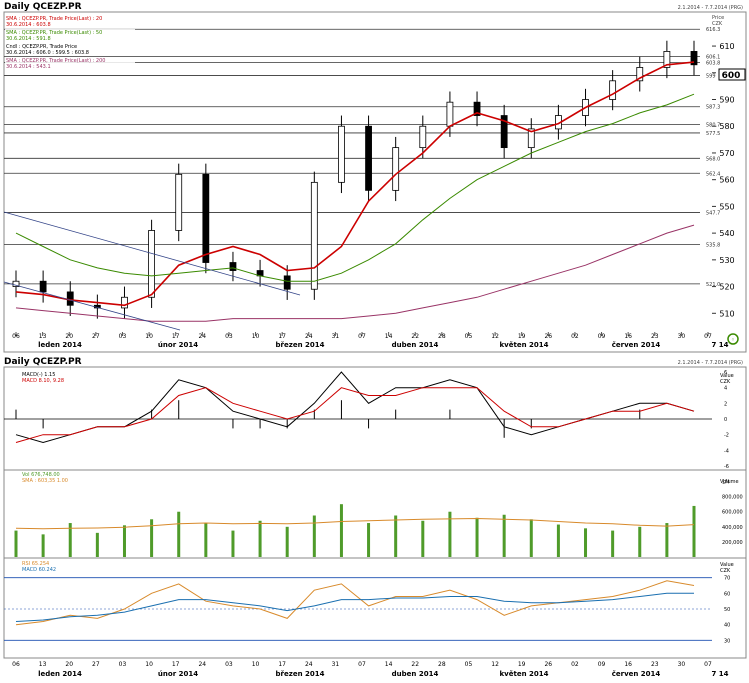  I want to click on x-day-label: 31, so click(336, 664).